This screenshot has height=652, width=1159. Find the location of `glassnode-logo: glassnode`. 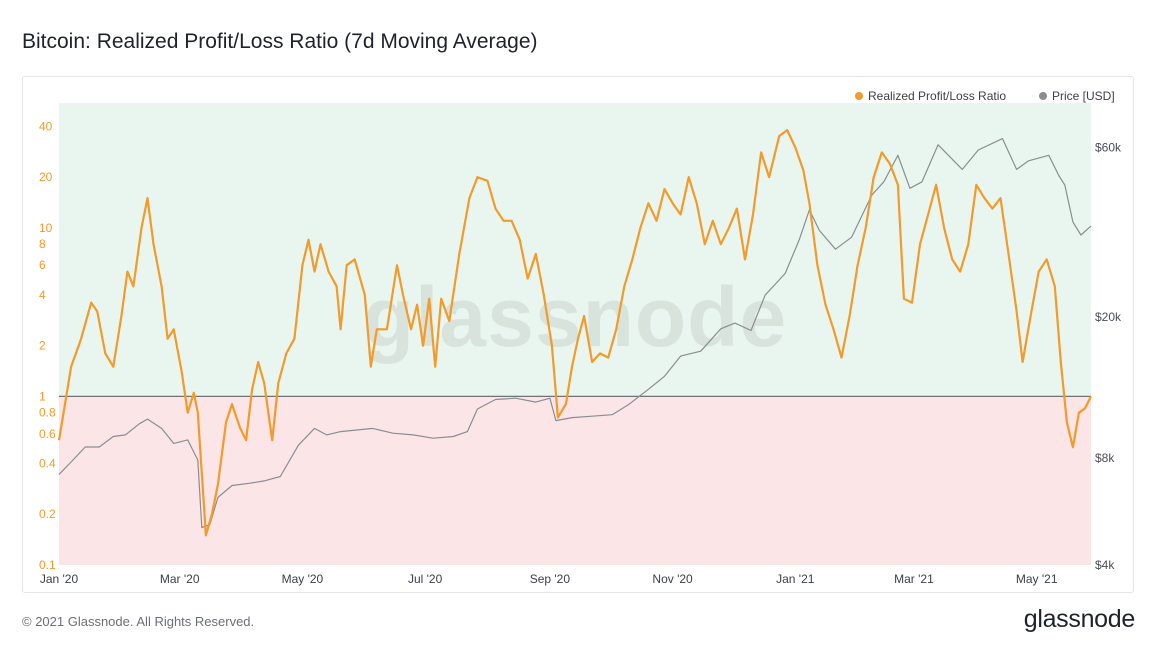

glassnode-logo: glassnode is located at coordinates (1079, 619).